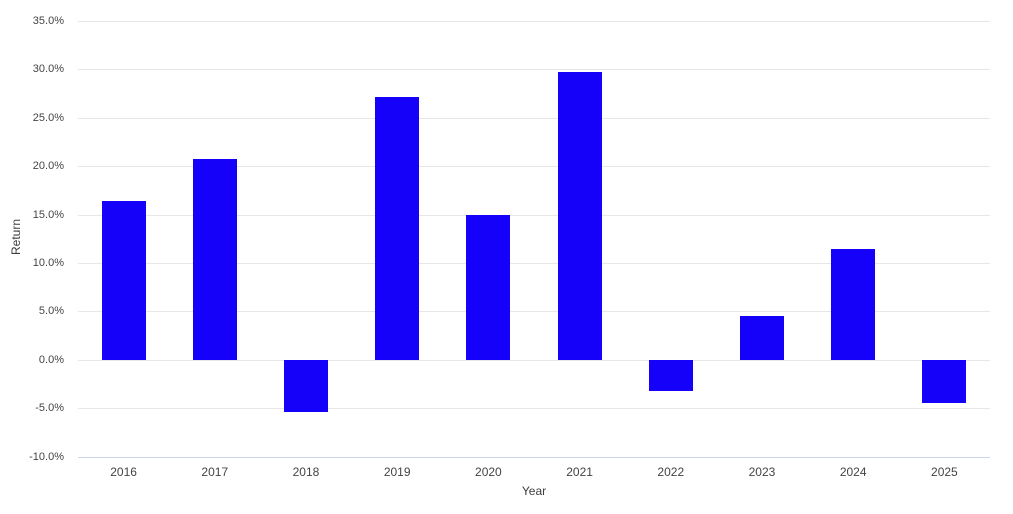  I want to click on gridline-0.0%, so click(534, 360).